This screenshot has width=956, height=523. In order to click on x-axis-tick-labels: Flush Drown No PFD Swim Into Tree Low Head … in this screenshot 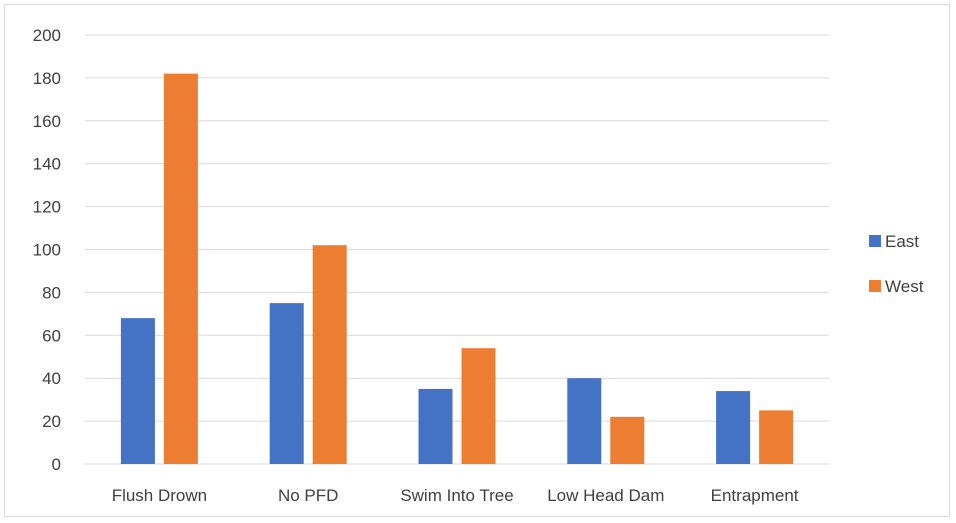, I will do `click(455, 495)`.